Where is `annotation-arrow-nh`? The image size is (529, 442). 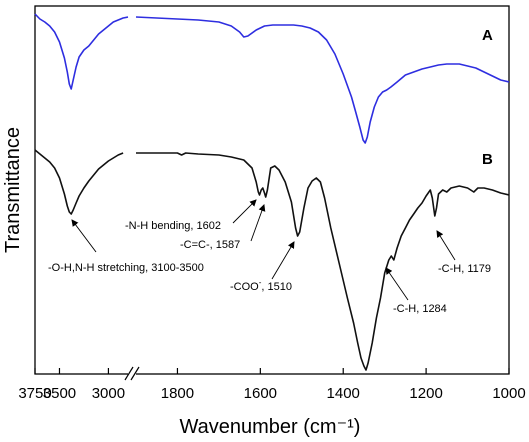 annotation-arrow-nh is located at coordinates (244, 211).